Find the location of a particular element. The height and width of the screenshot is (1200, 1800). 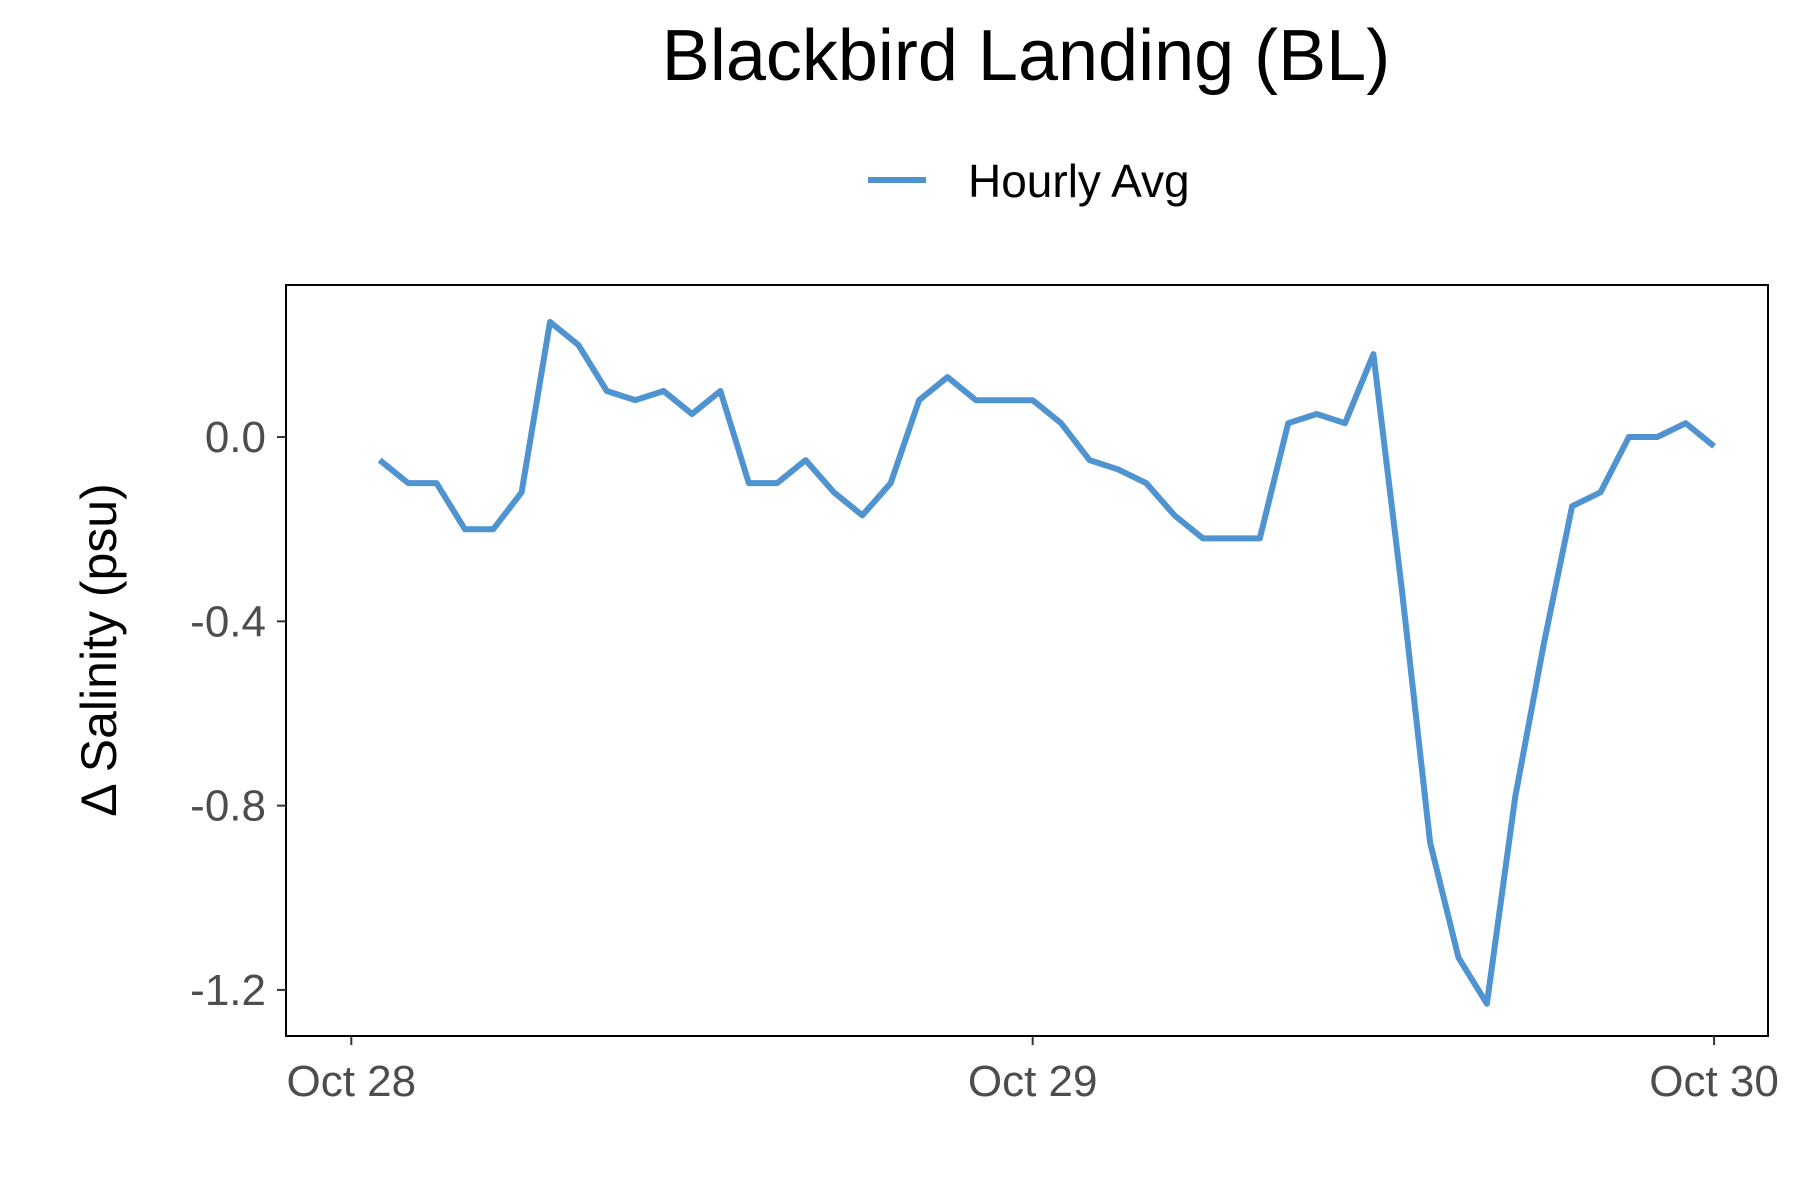

y-axis-title: Δ Salinity (psu) is located at coordinates (99, 650).